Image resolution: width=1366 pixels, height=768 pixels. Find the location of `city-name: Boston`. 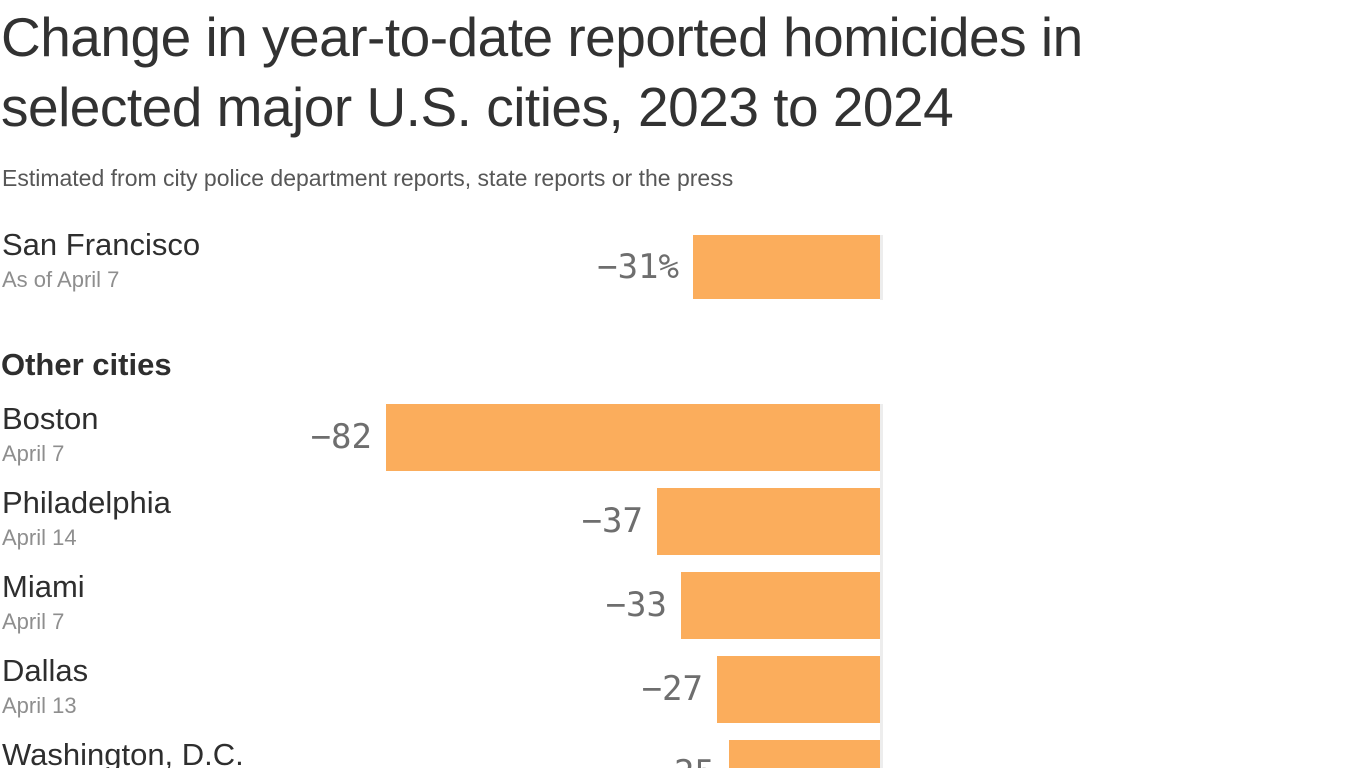

city-name: Boston is located at coordinates (50, 418).